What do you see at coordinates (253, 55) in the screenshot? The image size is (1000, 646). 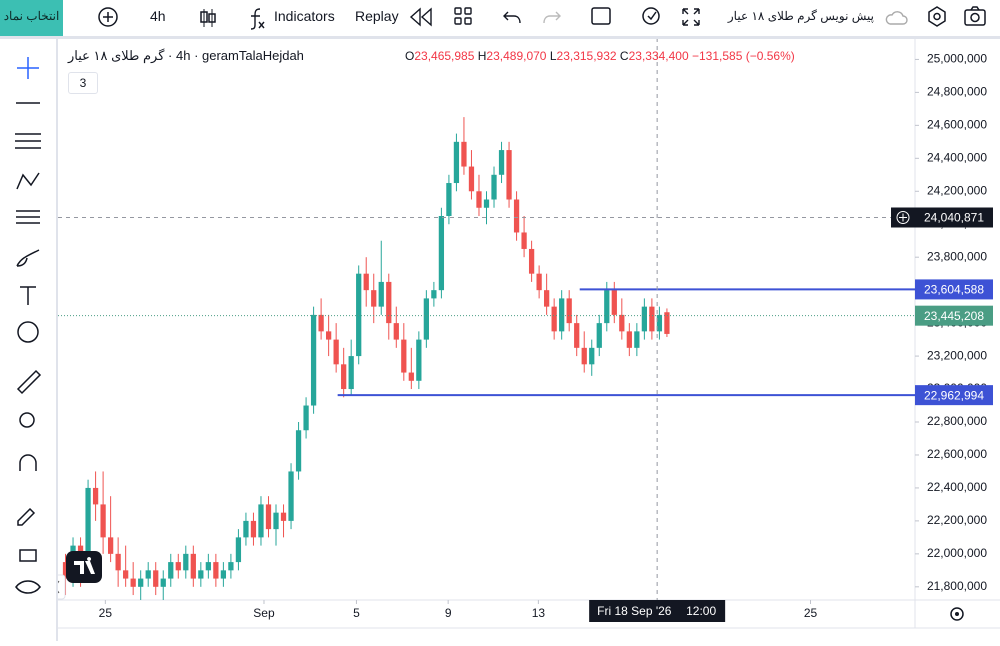 I see `ticker: geramTalaHejdah` at bounding box center [253, 55].